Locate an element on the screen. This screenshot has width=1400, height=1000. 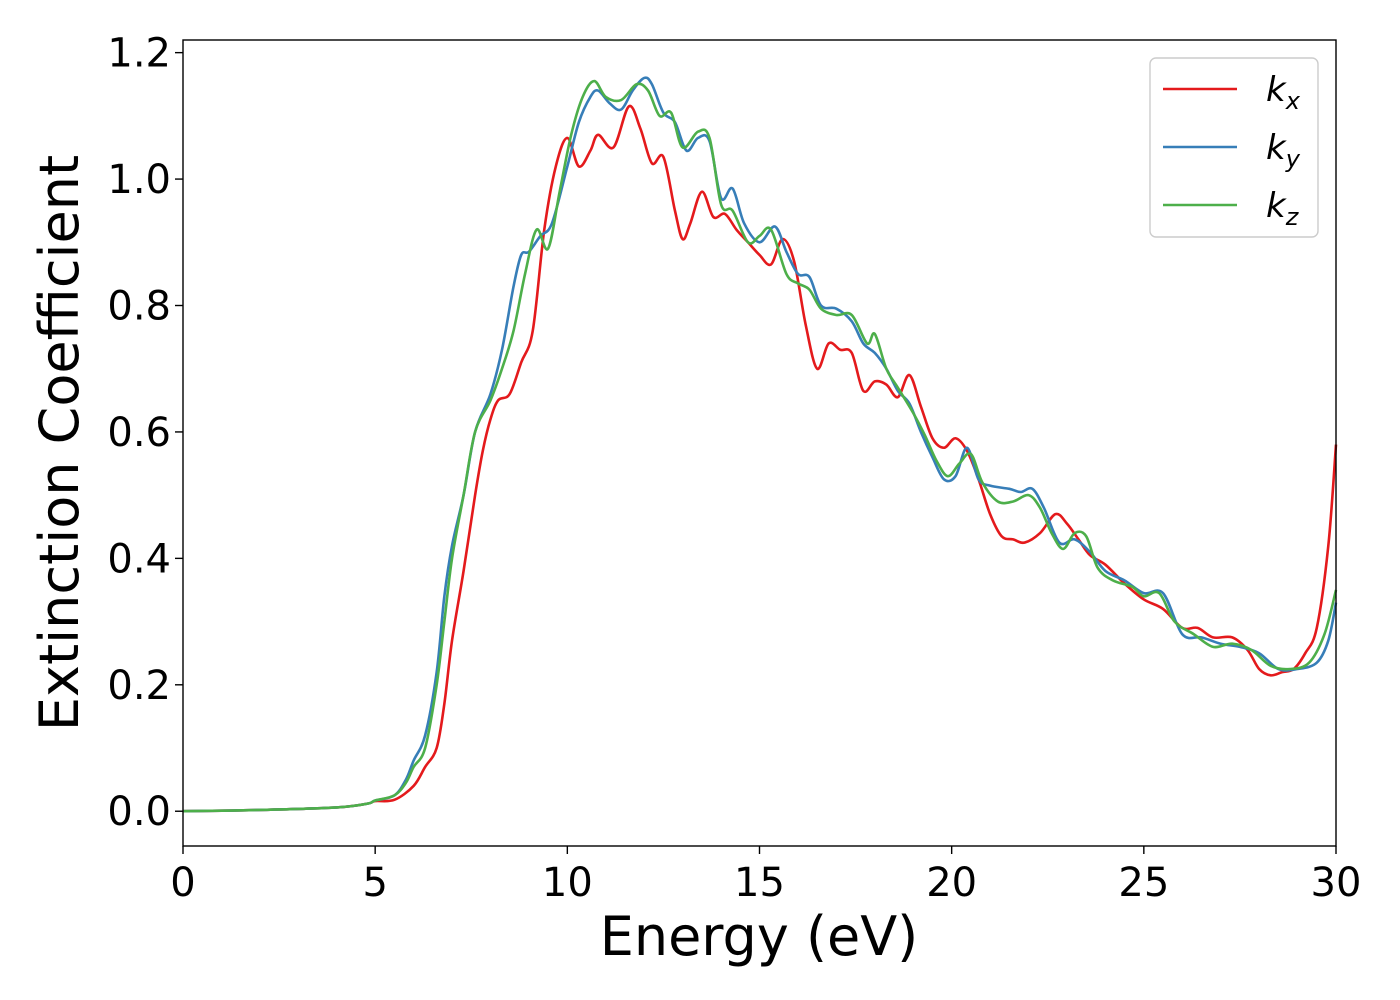
y-tick-label: 1.2 is located at coordinates (139, 54).